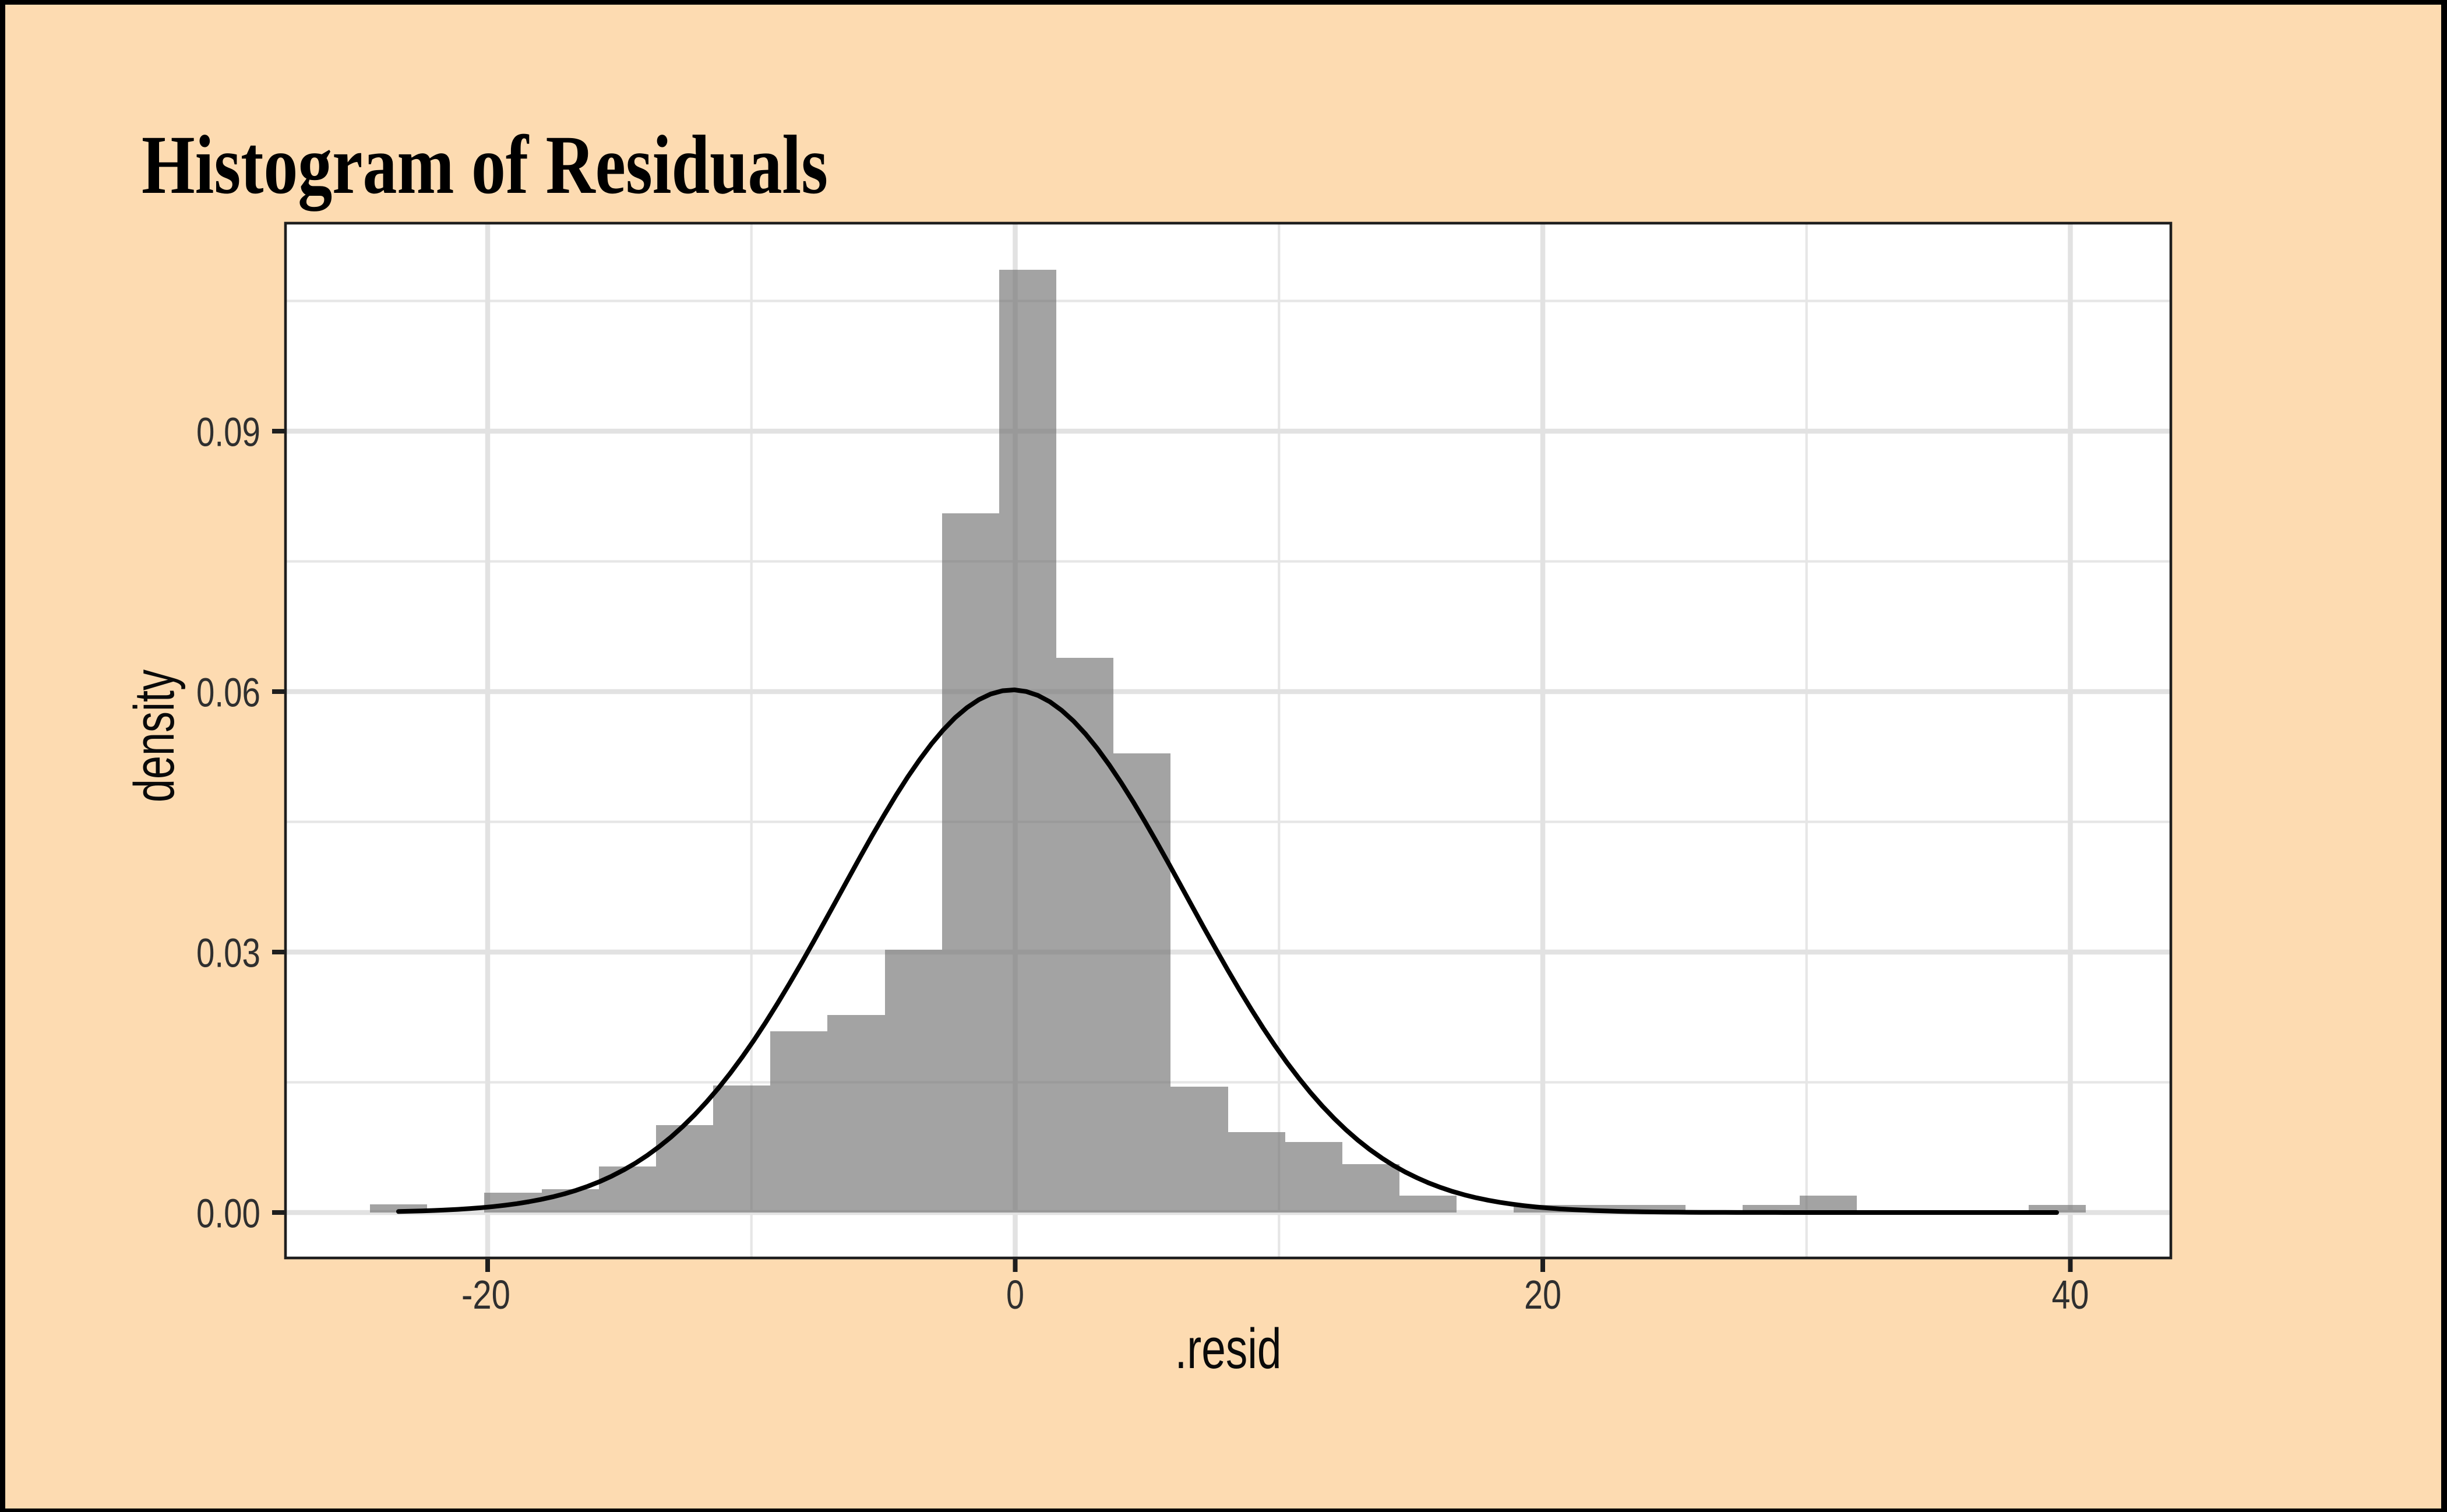 The width and height of the screenshot is (2447, 1512). Describe the element at coordinates (228, 1213) in the screenshot. I see `svg-text: 0.00` at that location.